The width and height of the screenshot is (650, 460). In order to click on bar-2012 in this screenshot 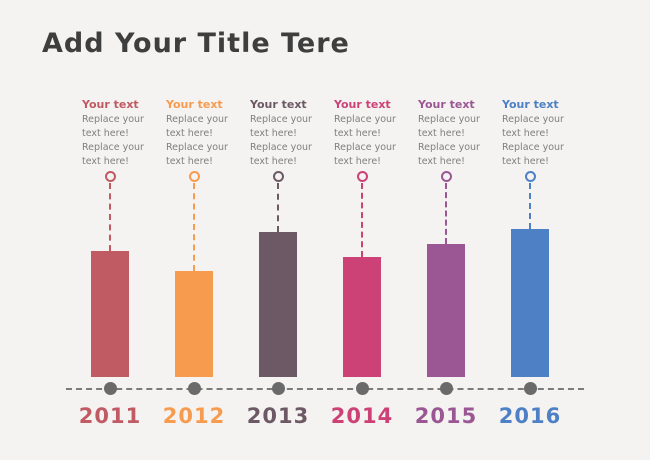, I will do `click(194, 324)`.